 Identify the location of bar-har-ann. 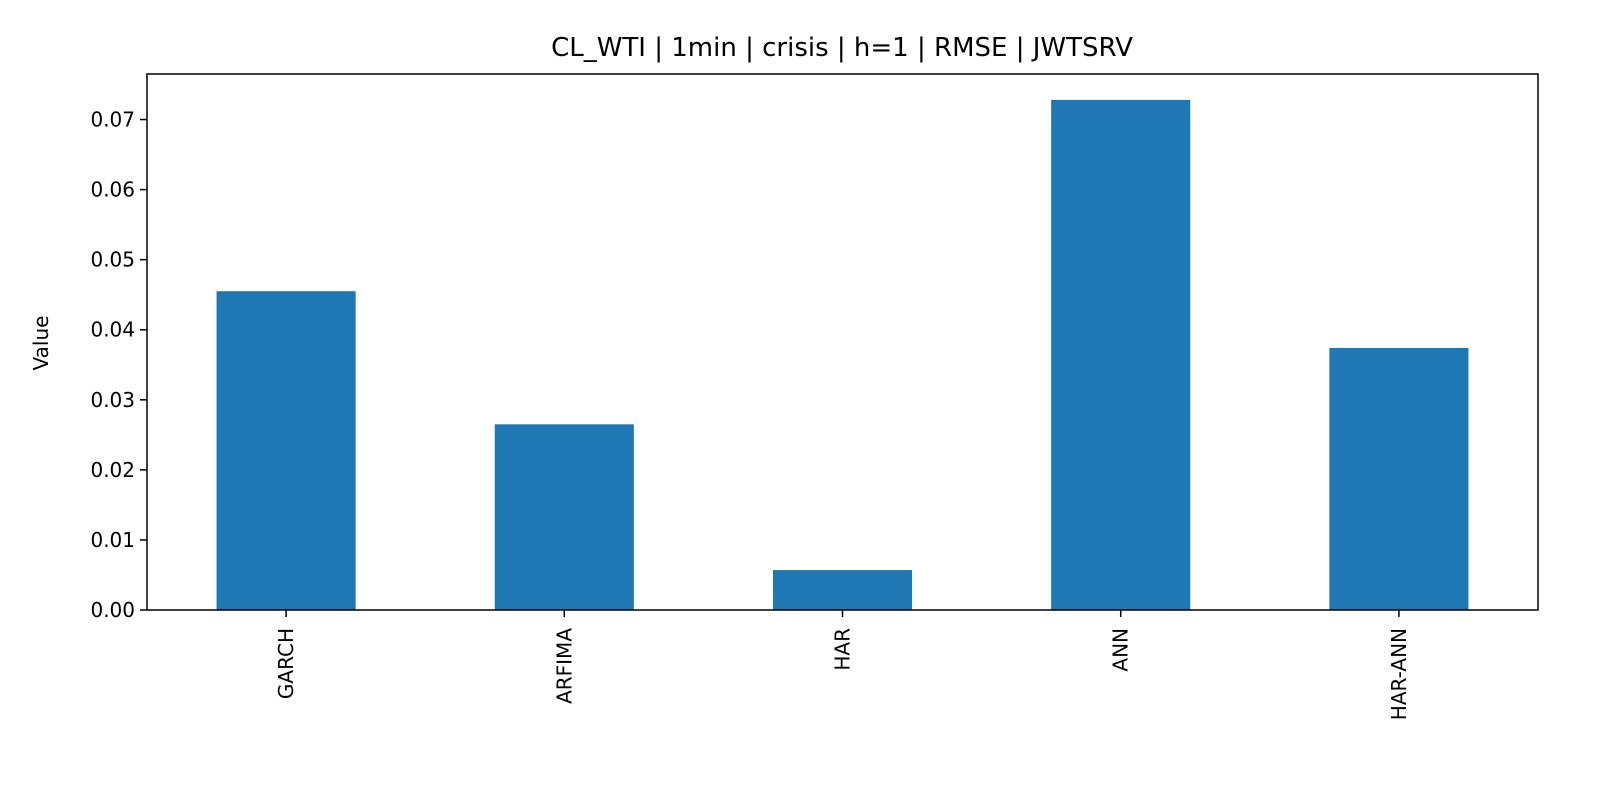
(1399, 478).